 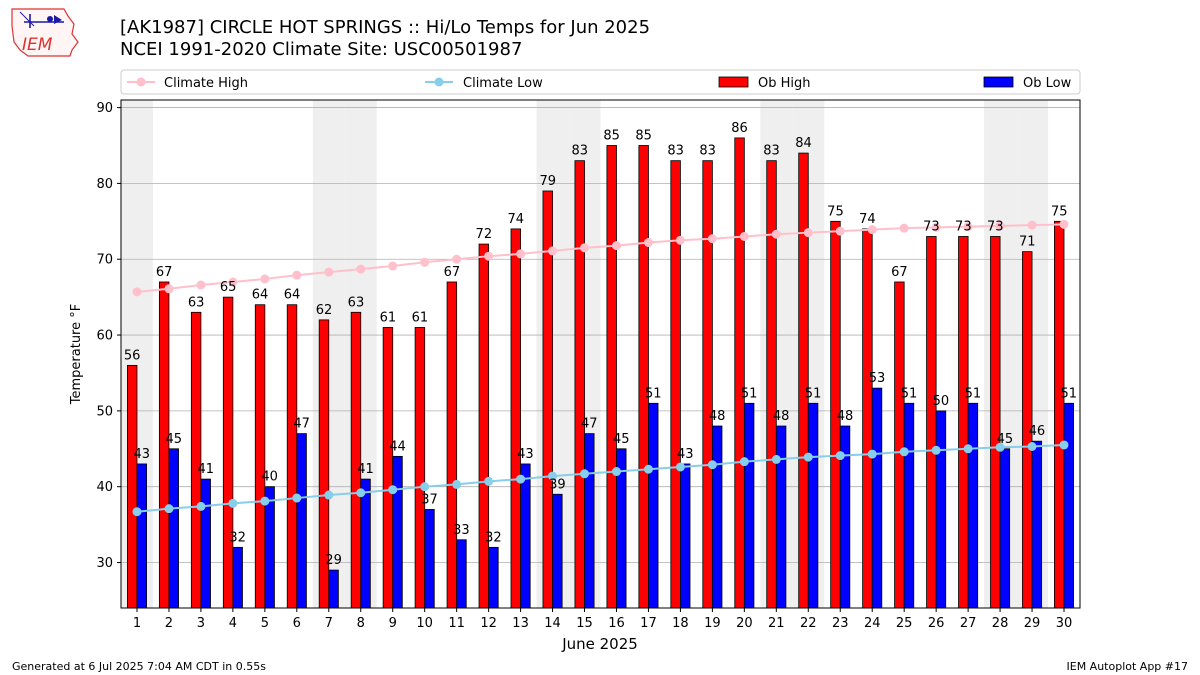 What do you see at coordinates (104, 487) in the screenshot?
I see `y-tick-label-40: 40` at bounding box center [104, 487].